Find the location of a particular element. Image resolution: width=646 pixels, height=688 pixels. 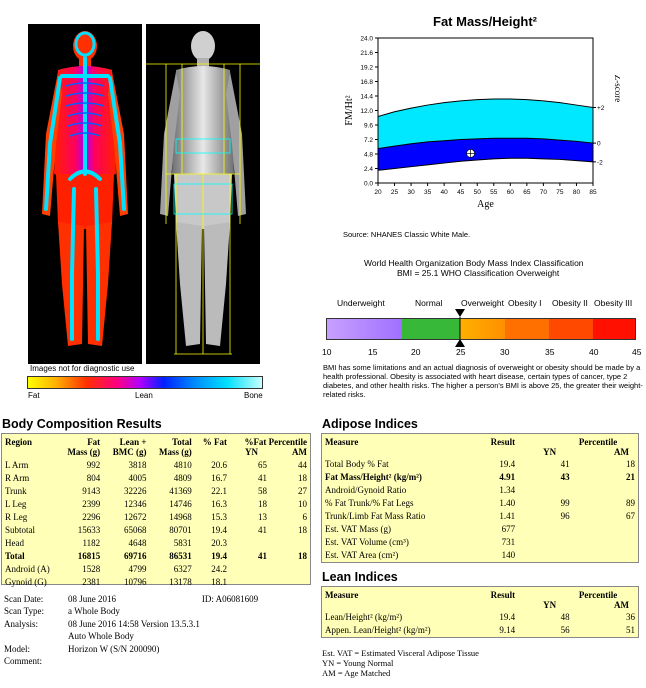

cell-lean-bmc: 12672 is located at coordinates (135, 516).